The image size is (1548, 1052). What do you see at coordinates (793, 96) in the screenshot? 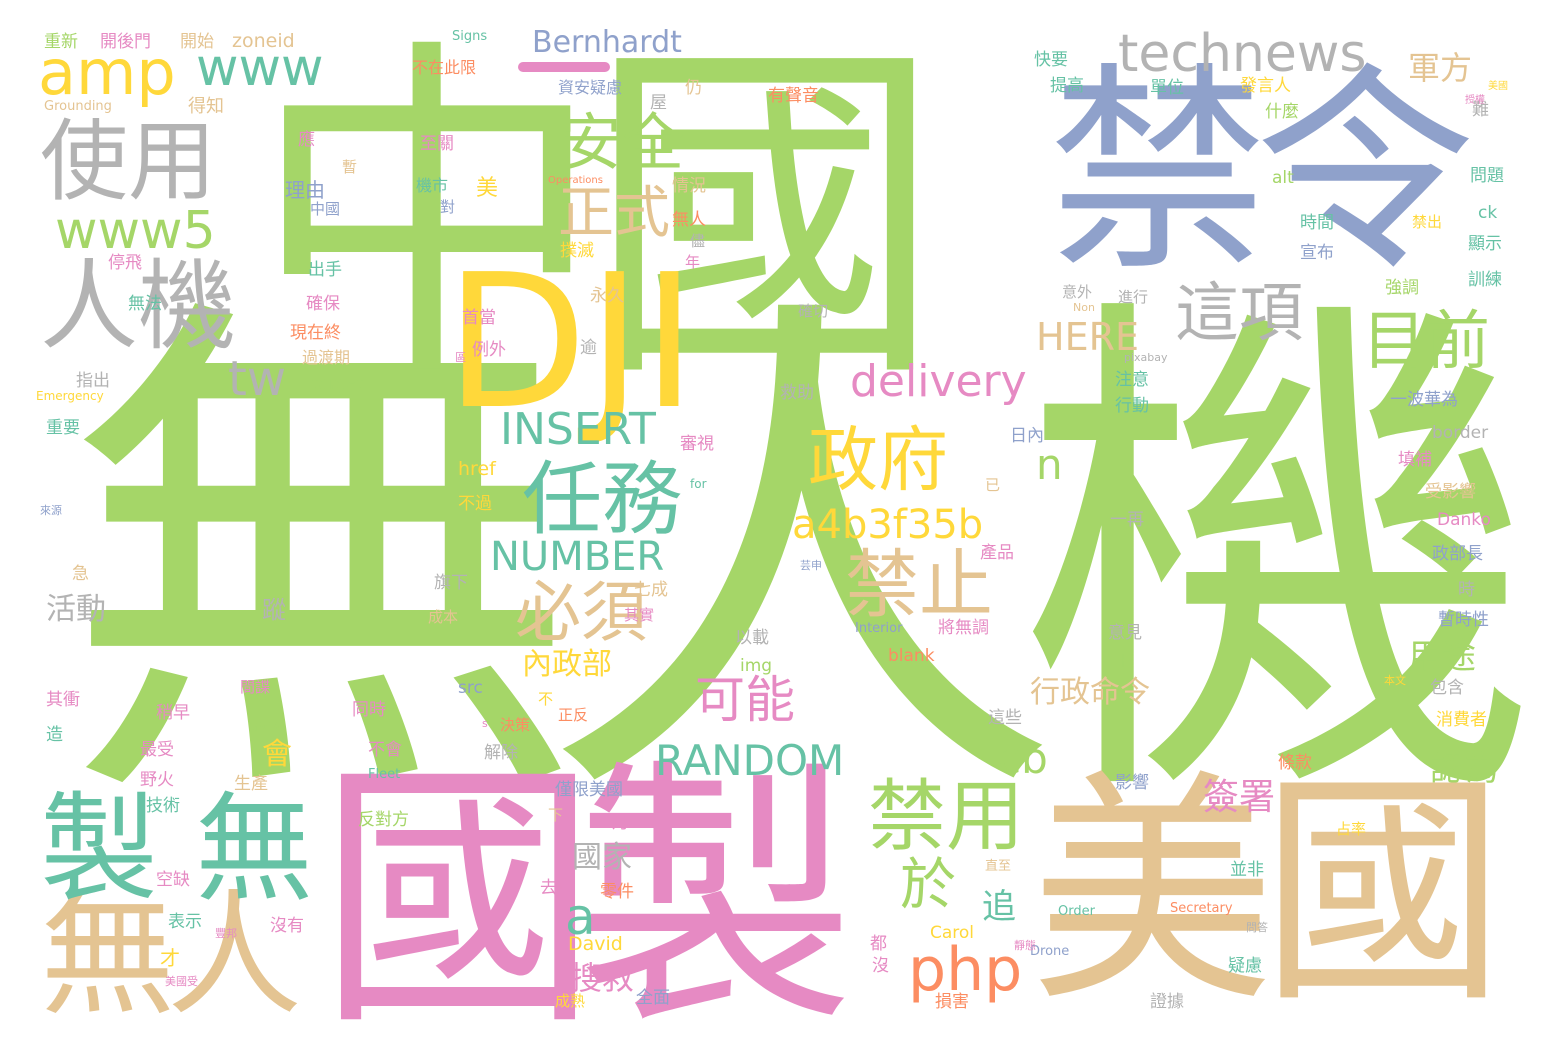
I see `word-small: 有聲音` at bounding box center [793, 96].